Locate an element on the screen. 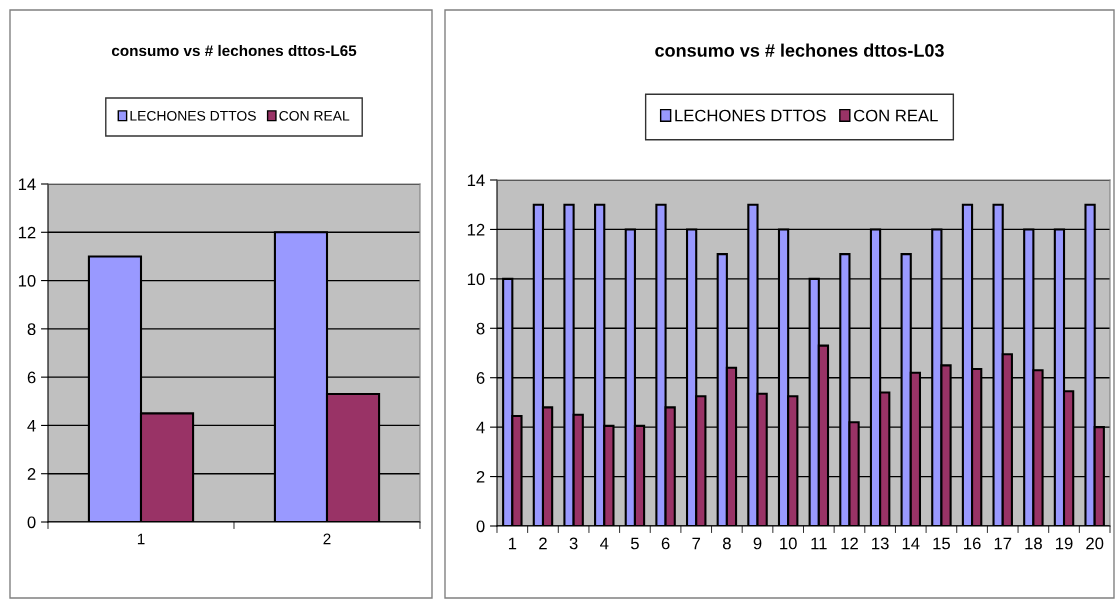  x-tick-label: 3 is located at coordinates (573, 543).